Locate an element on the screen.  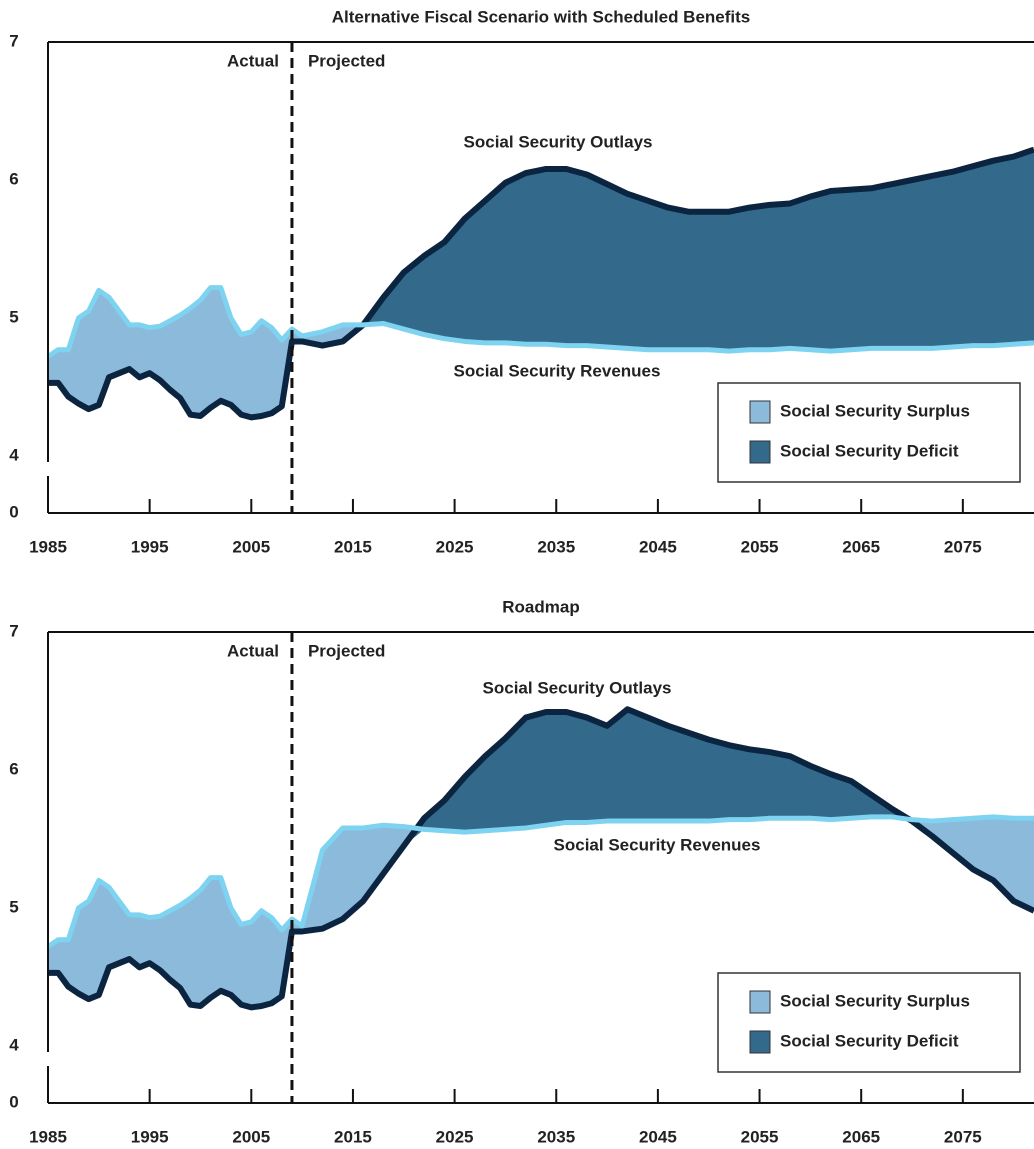
surplus-area is located at coordinates (541, 352).